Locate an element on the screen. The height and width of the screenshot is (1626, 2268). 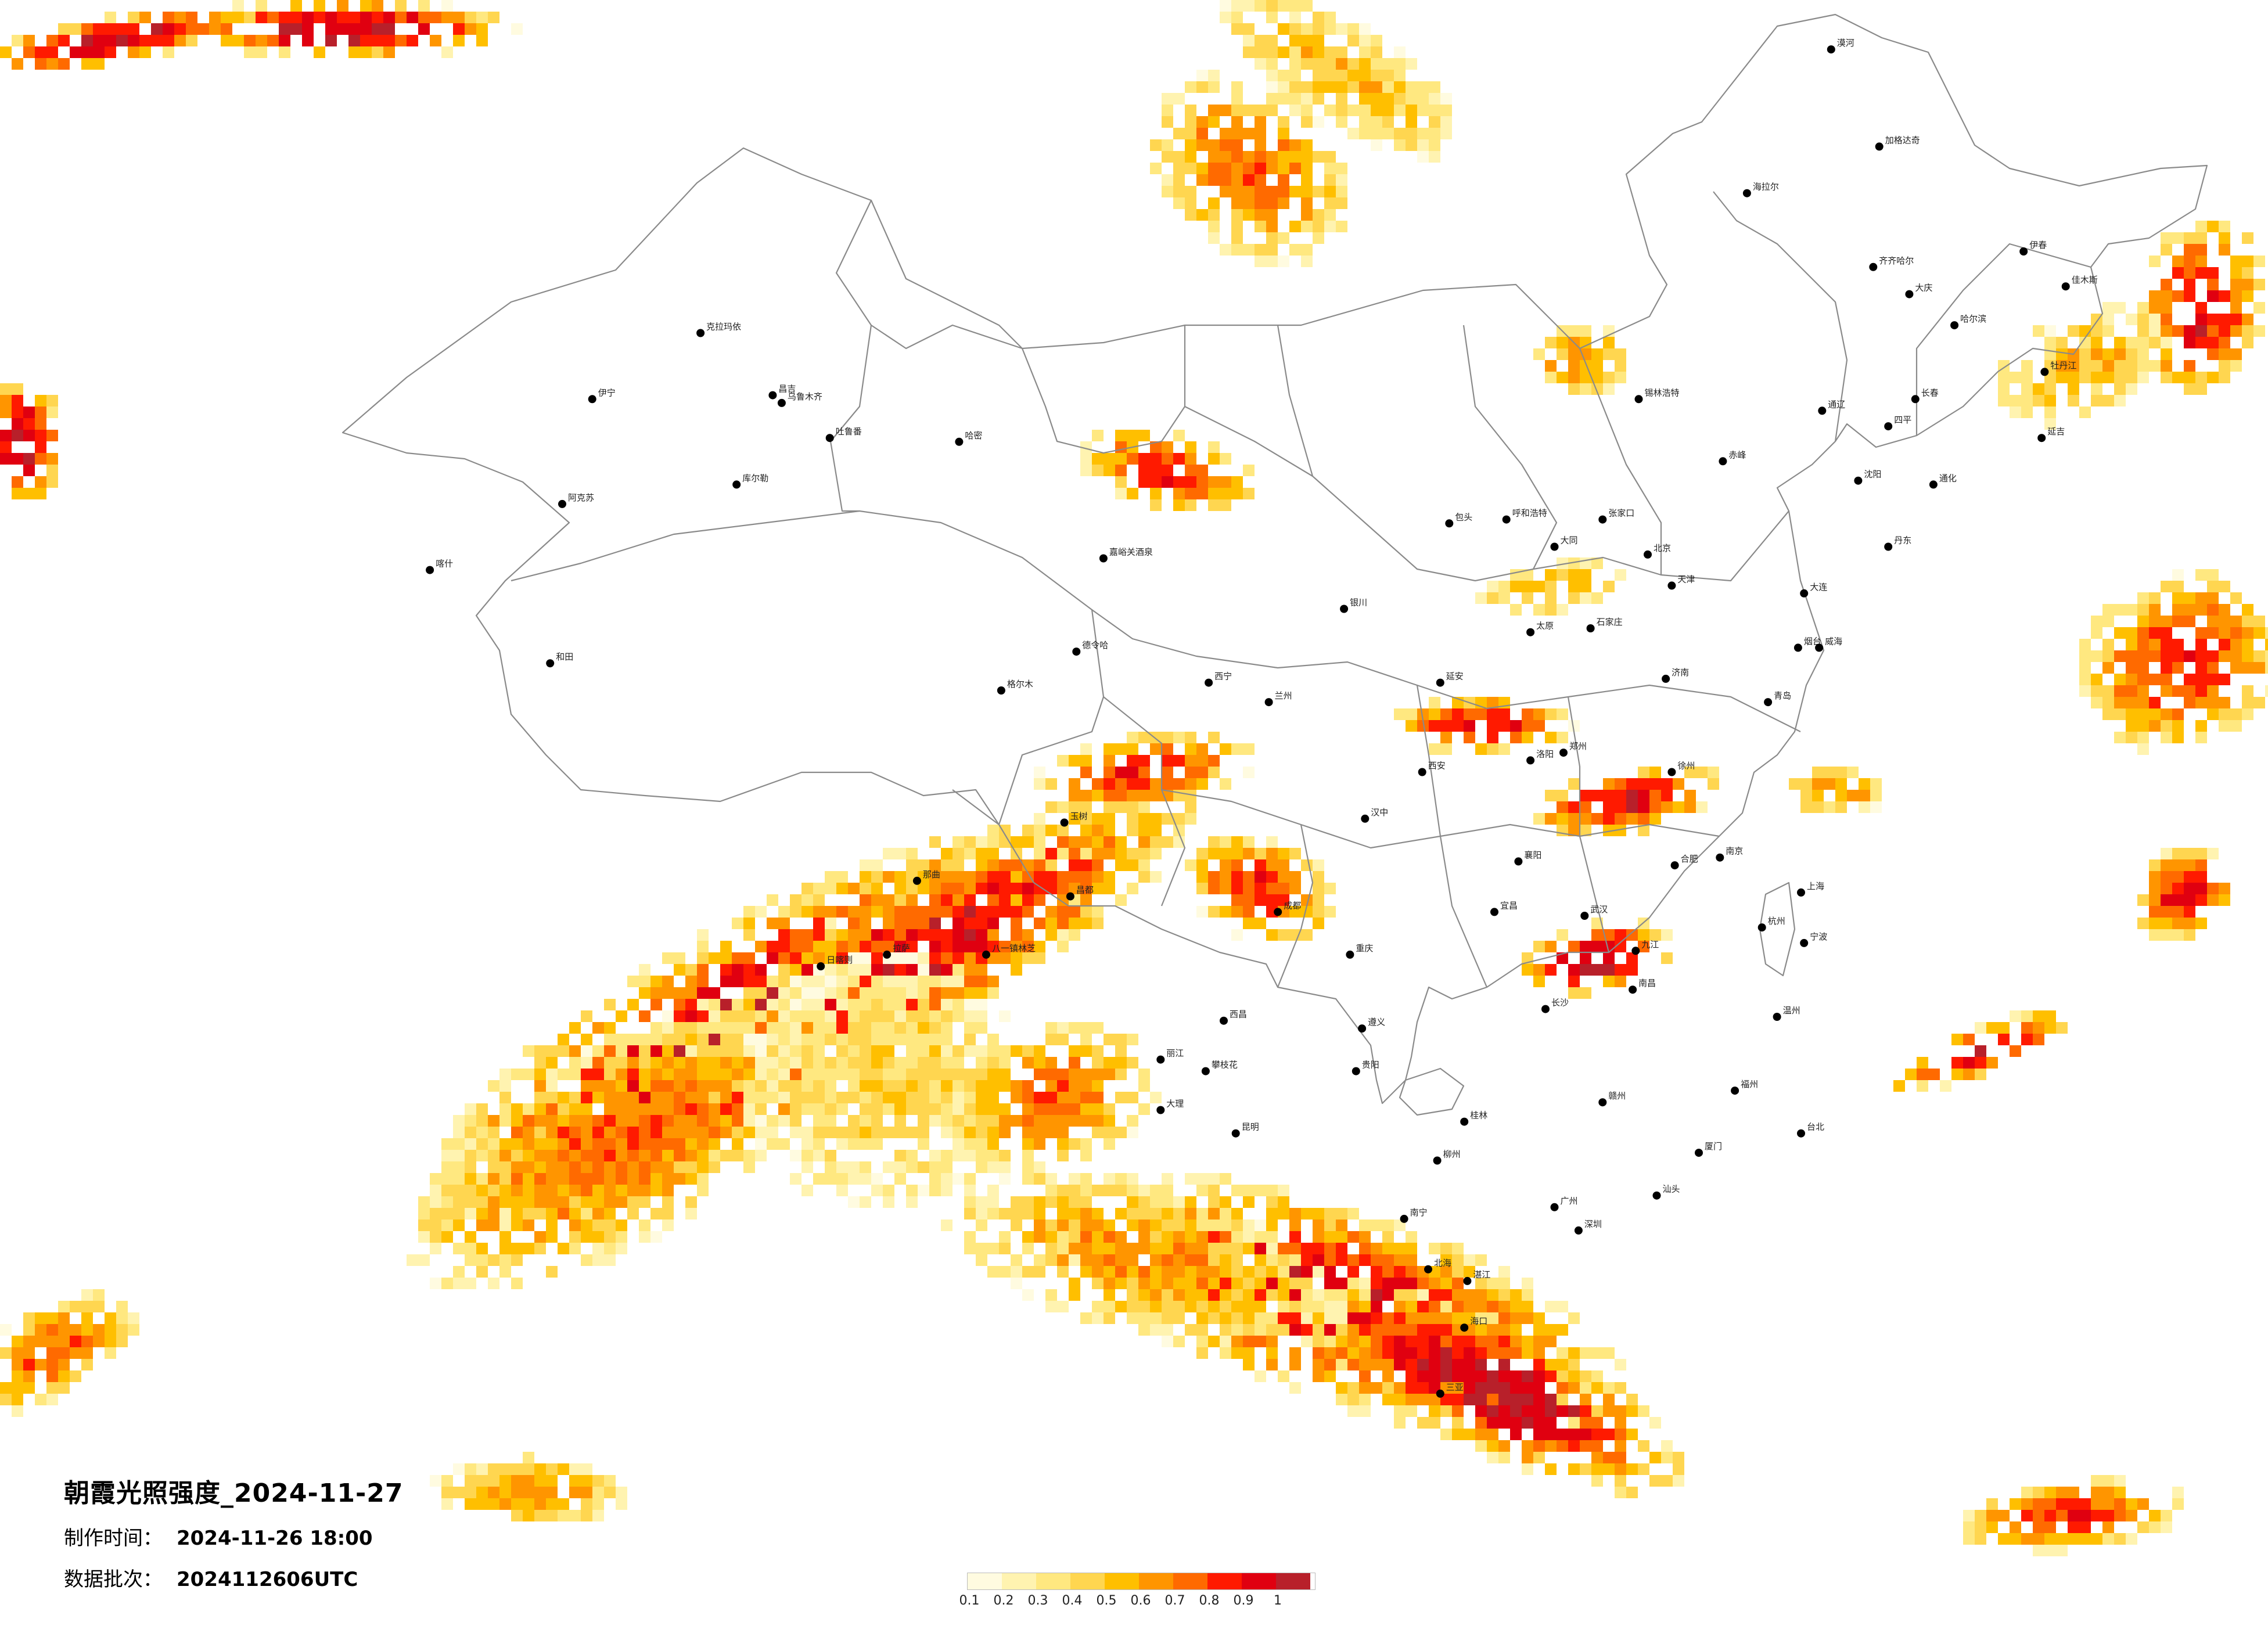
city-label: 柳州 is located at coordinates (1452, 1154).